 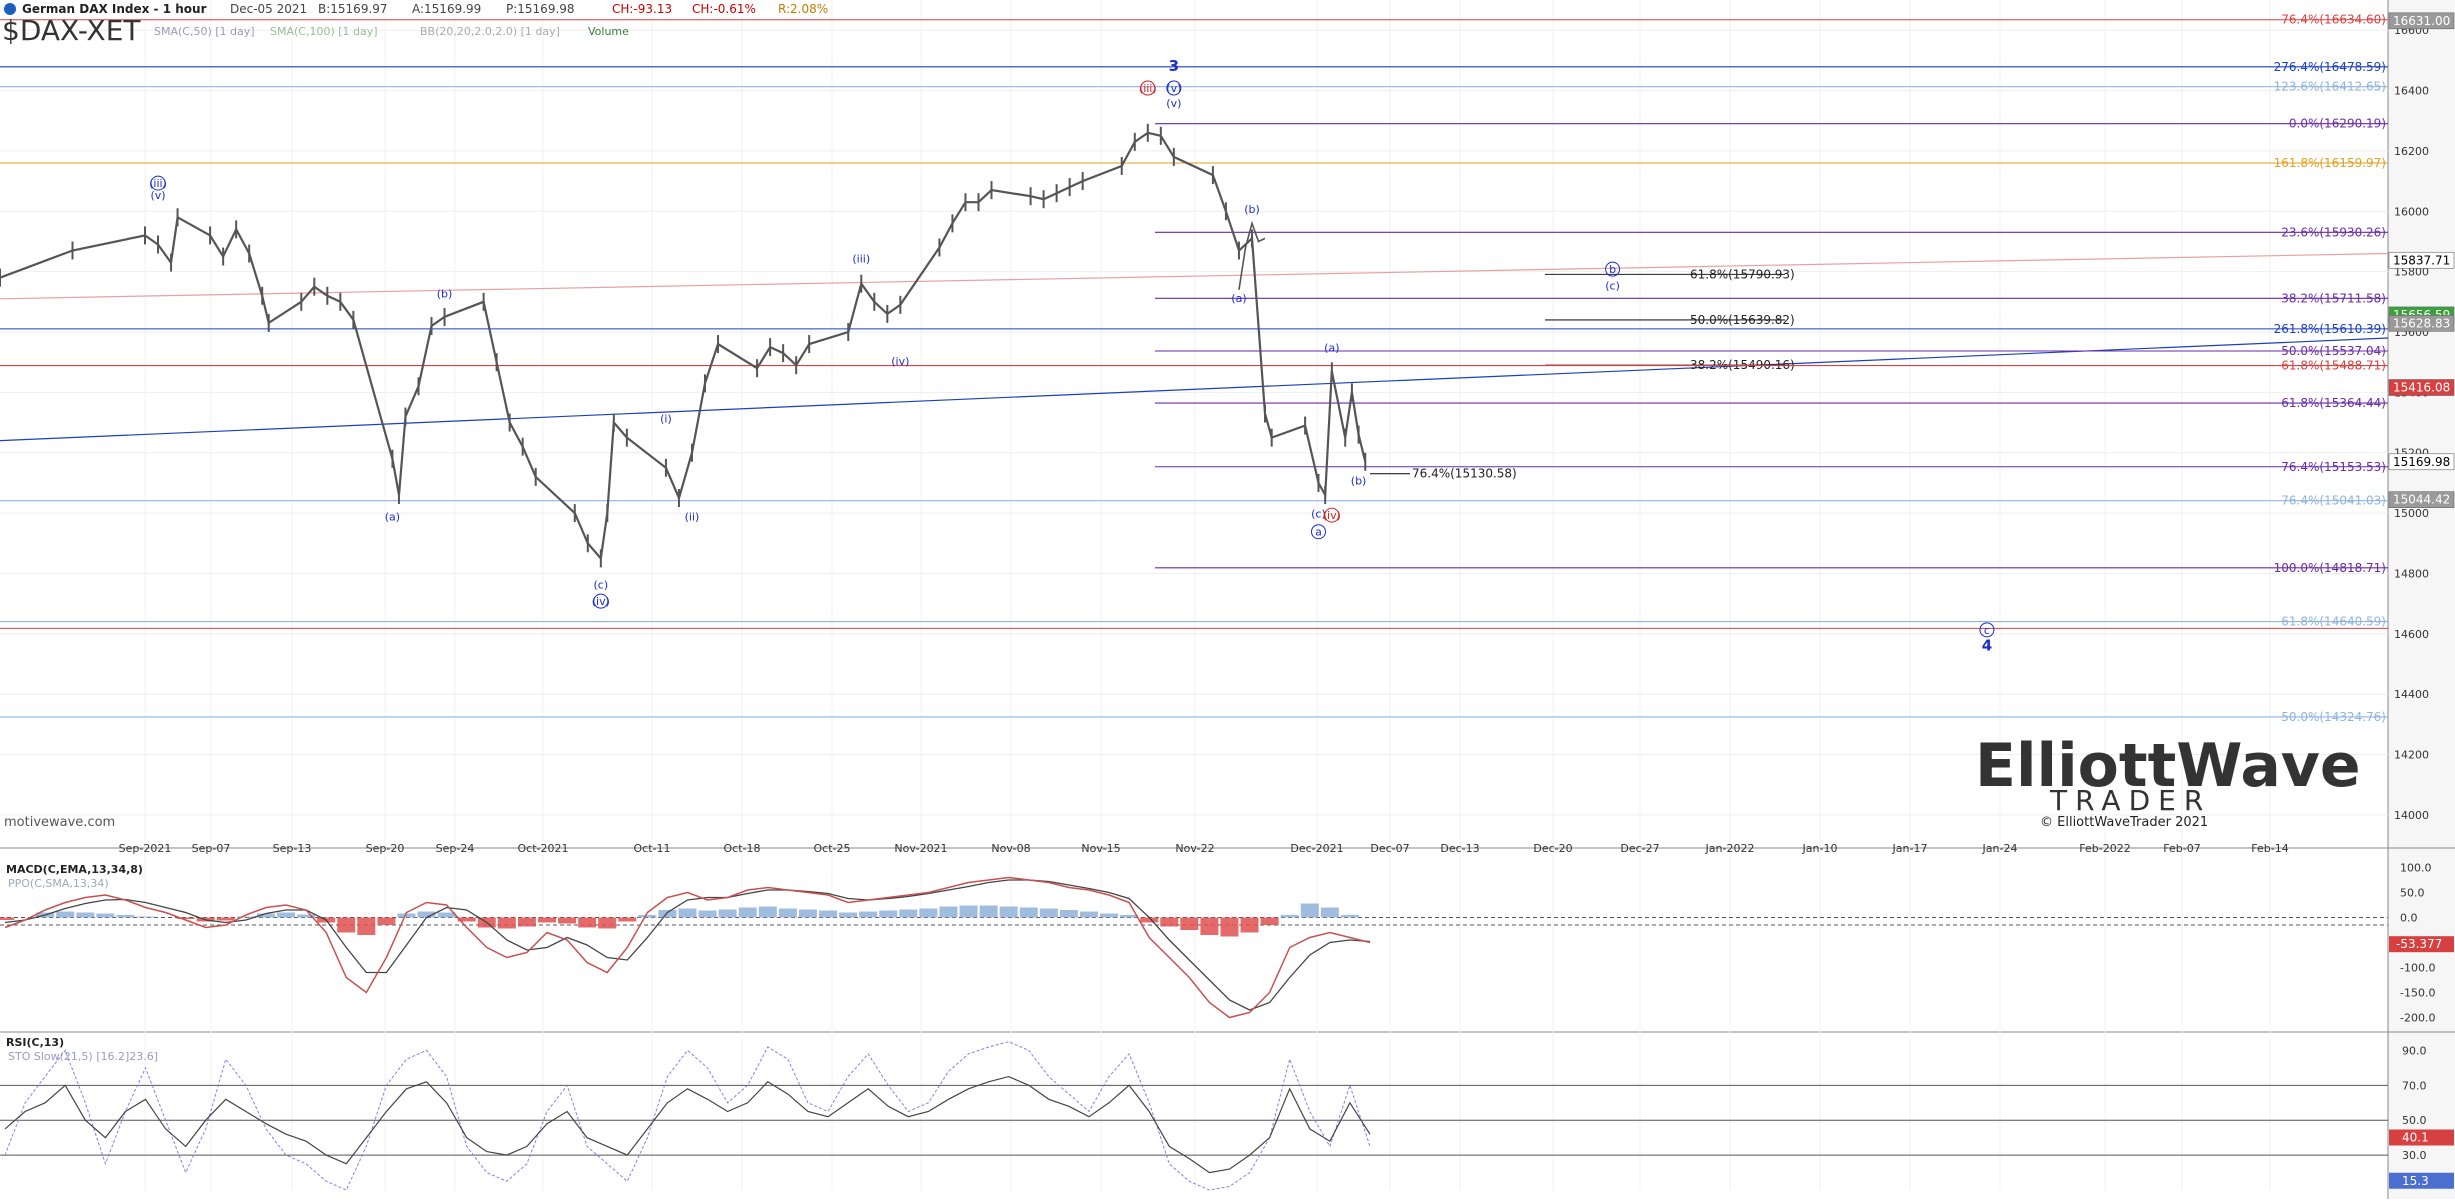 What do you see at coordinates (2417, 1018) in the screenshot?
I see `macd-axis-tick-label: -200.0` at bounding box center [2417, 1018].